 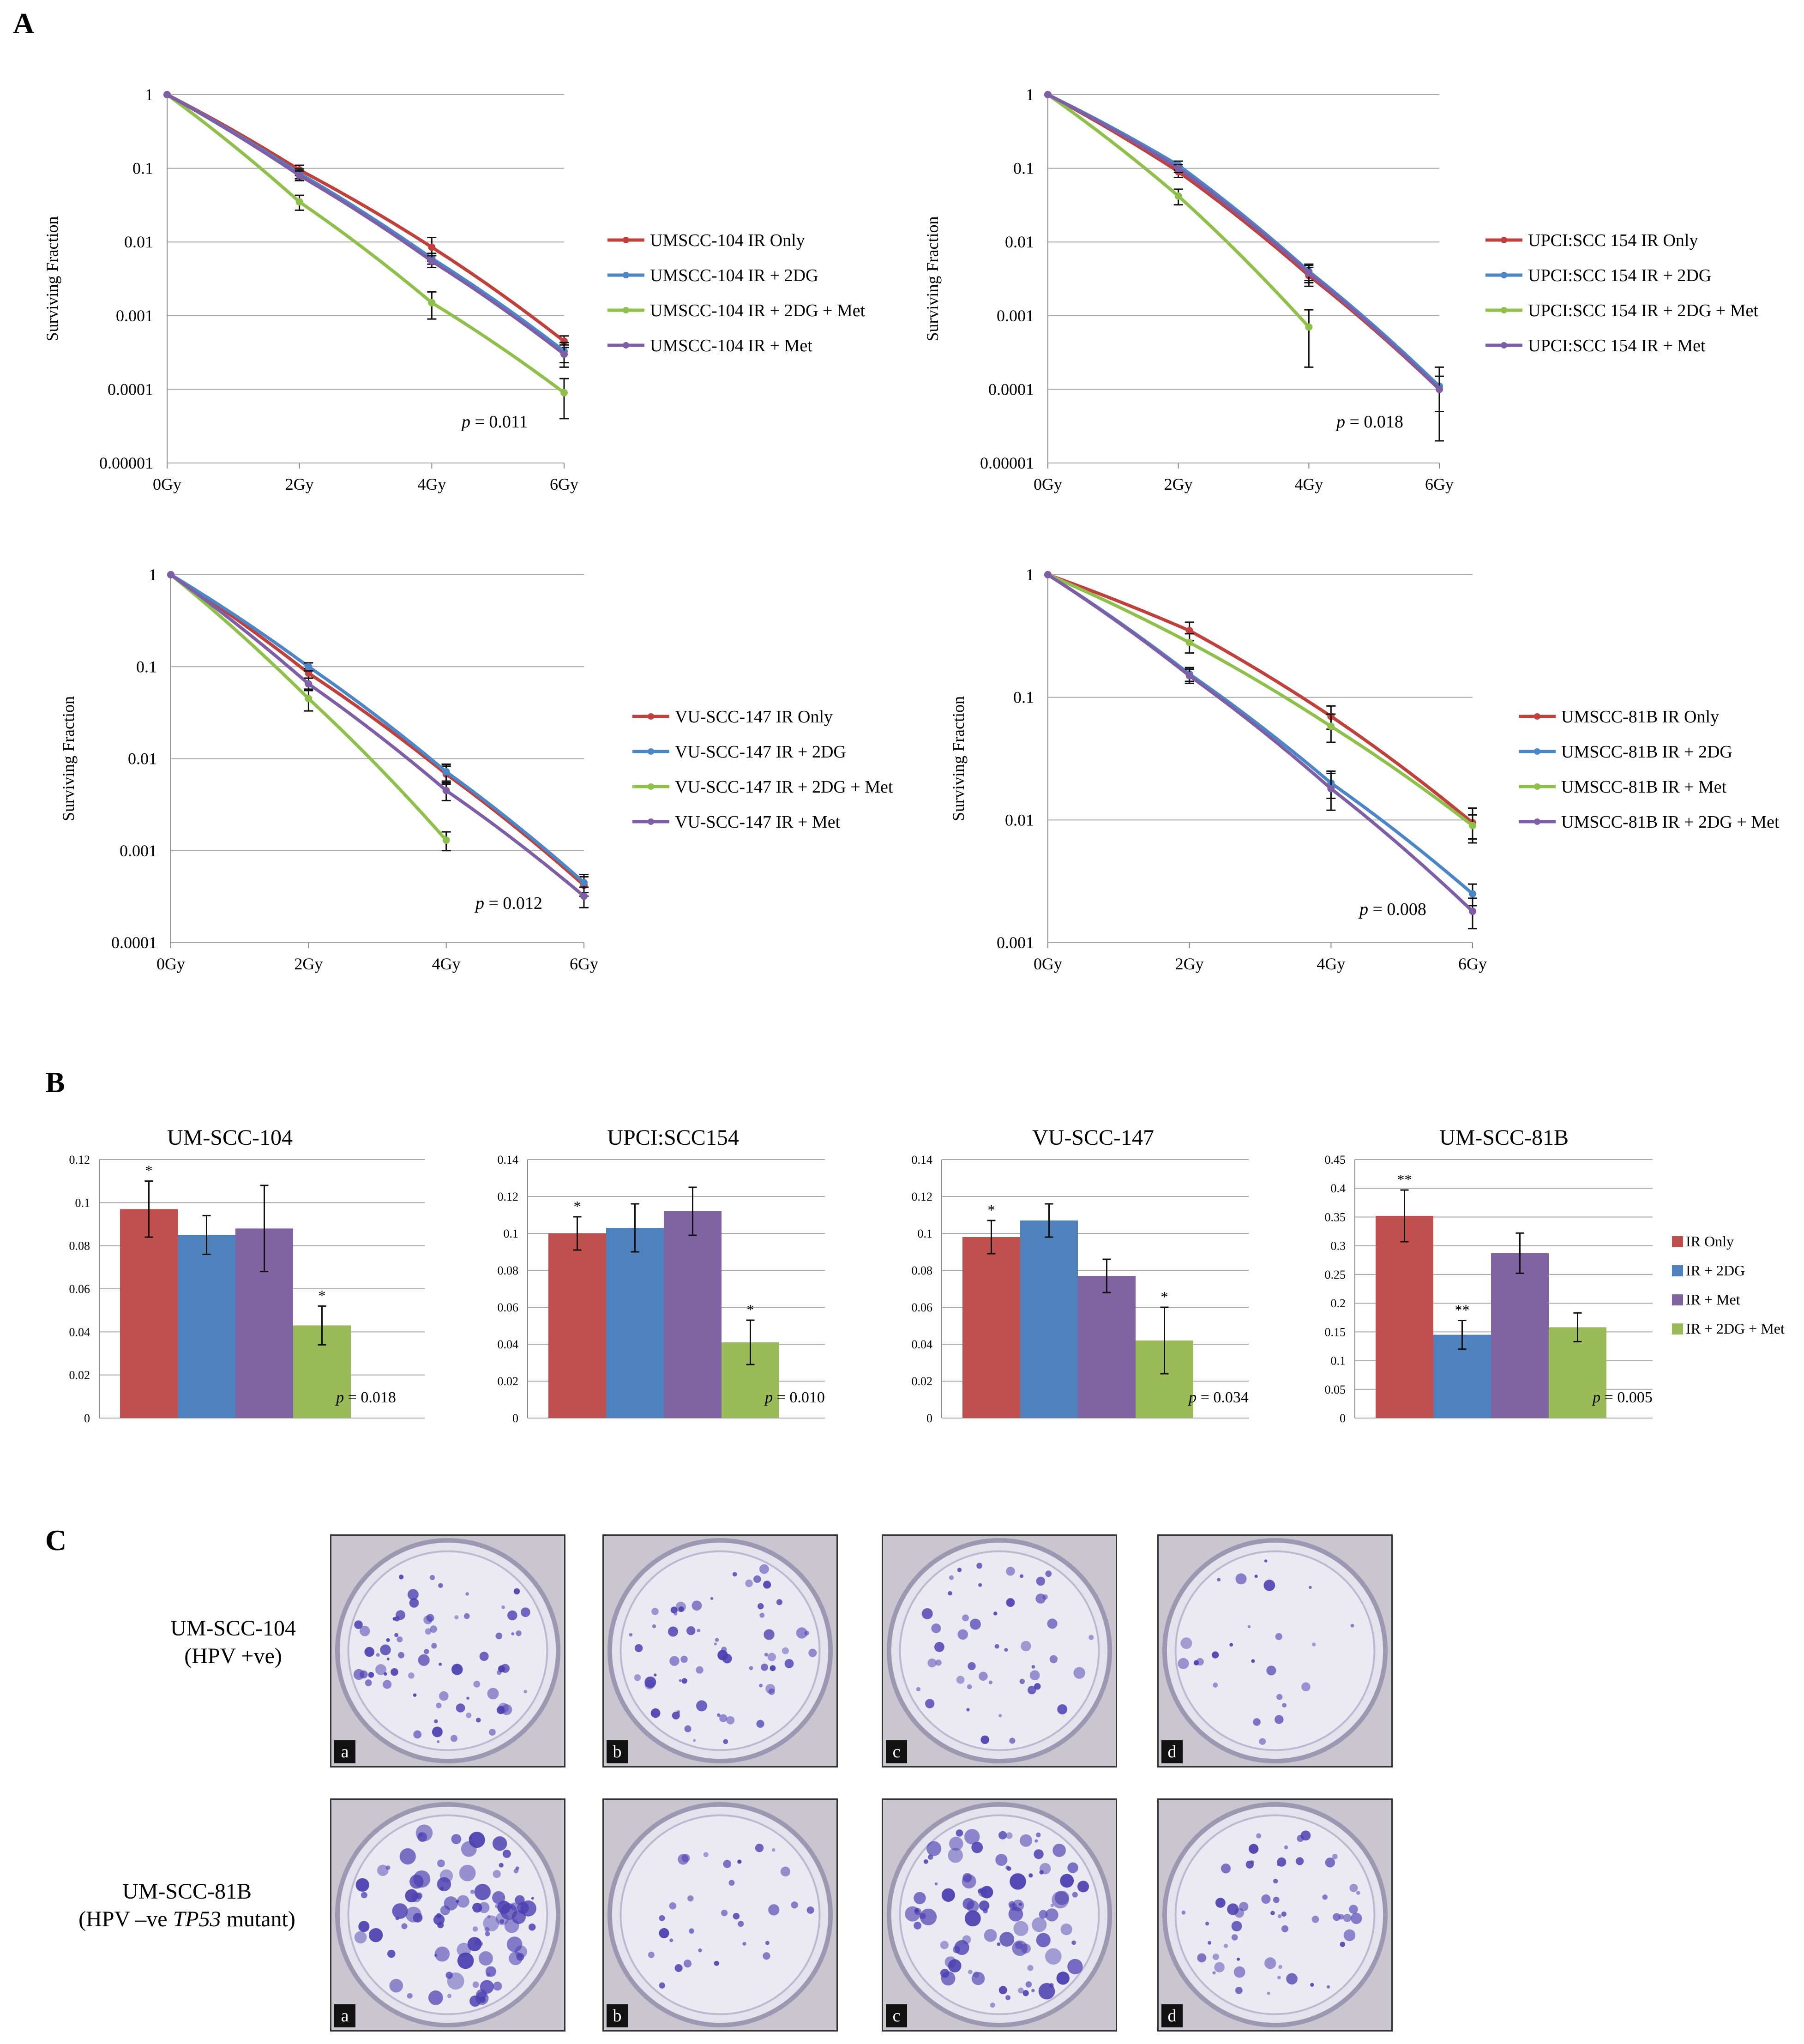 What do you see at coordinates (1715, 1270) in the screenshot?
I see `legend-label: IR + 2DG` at bounding box center [1715, 1270].